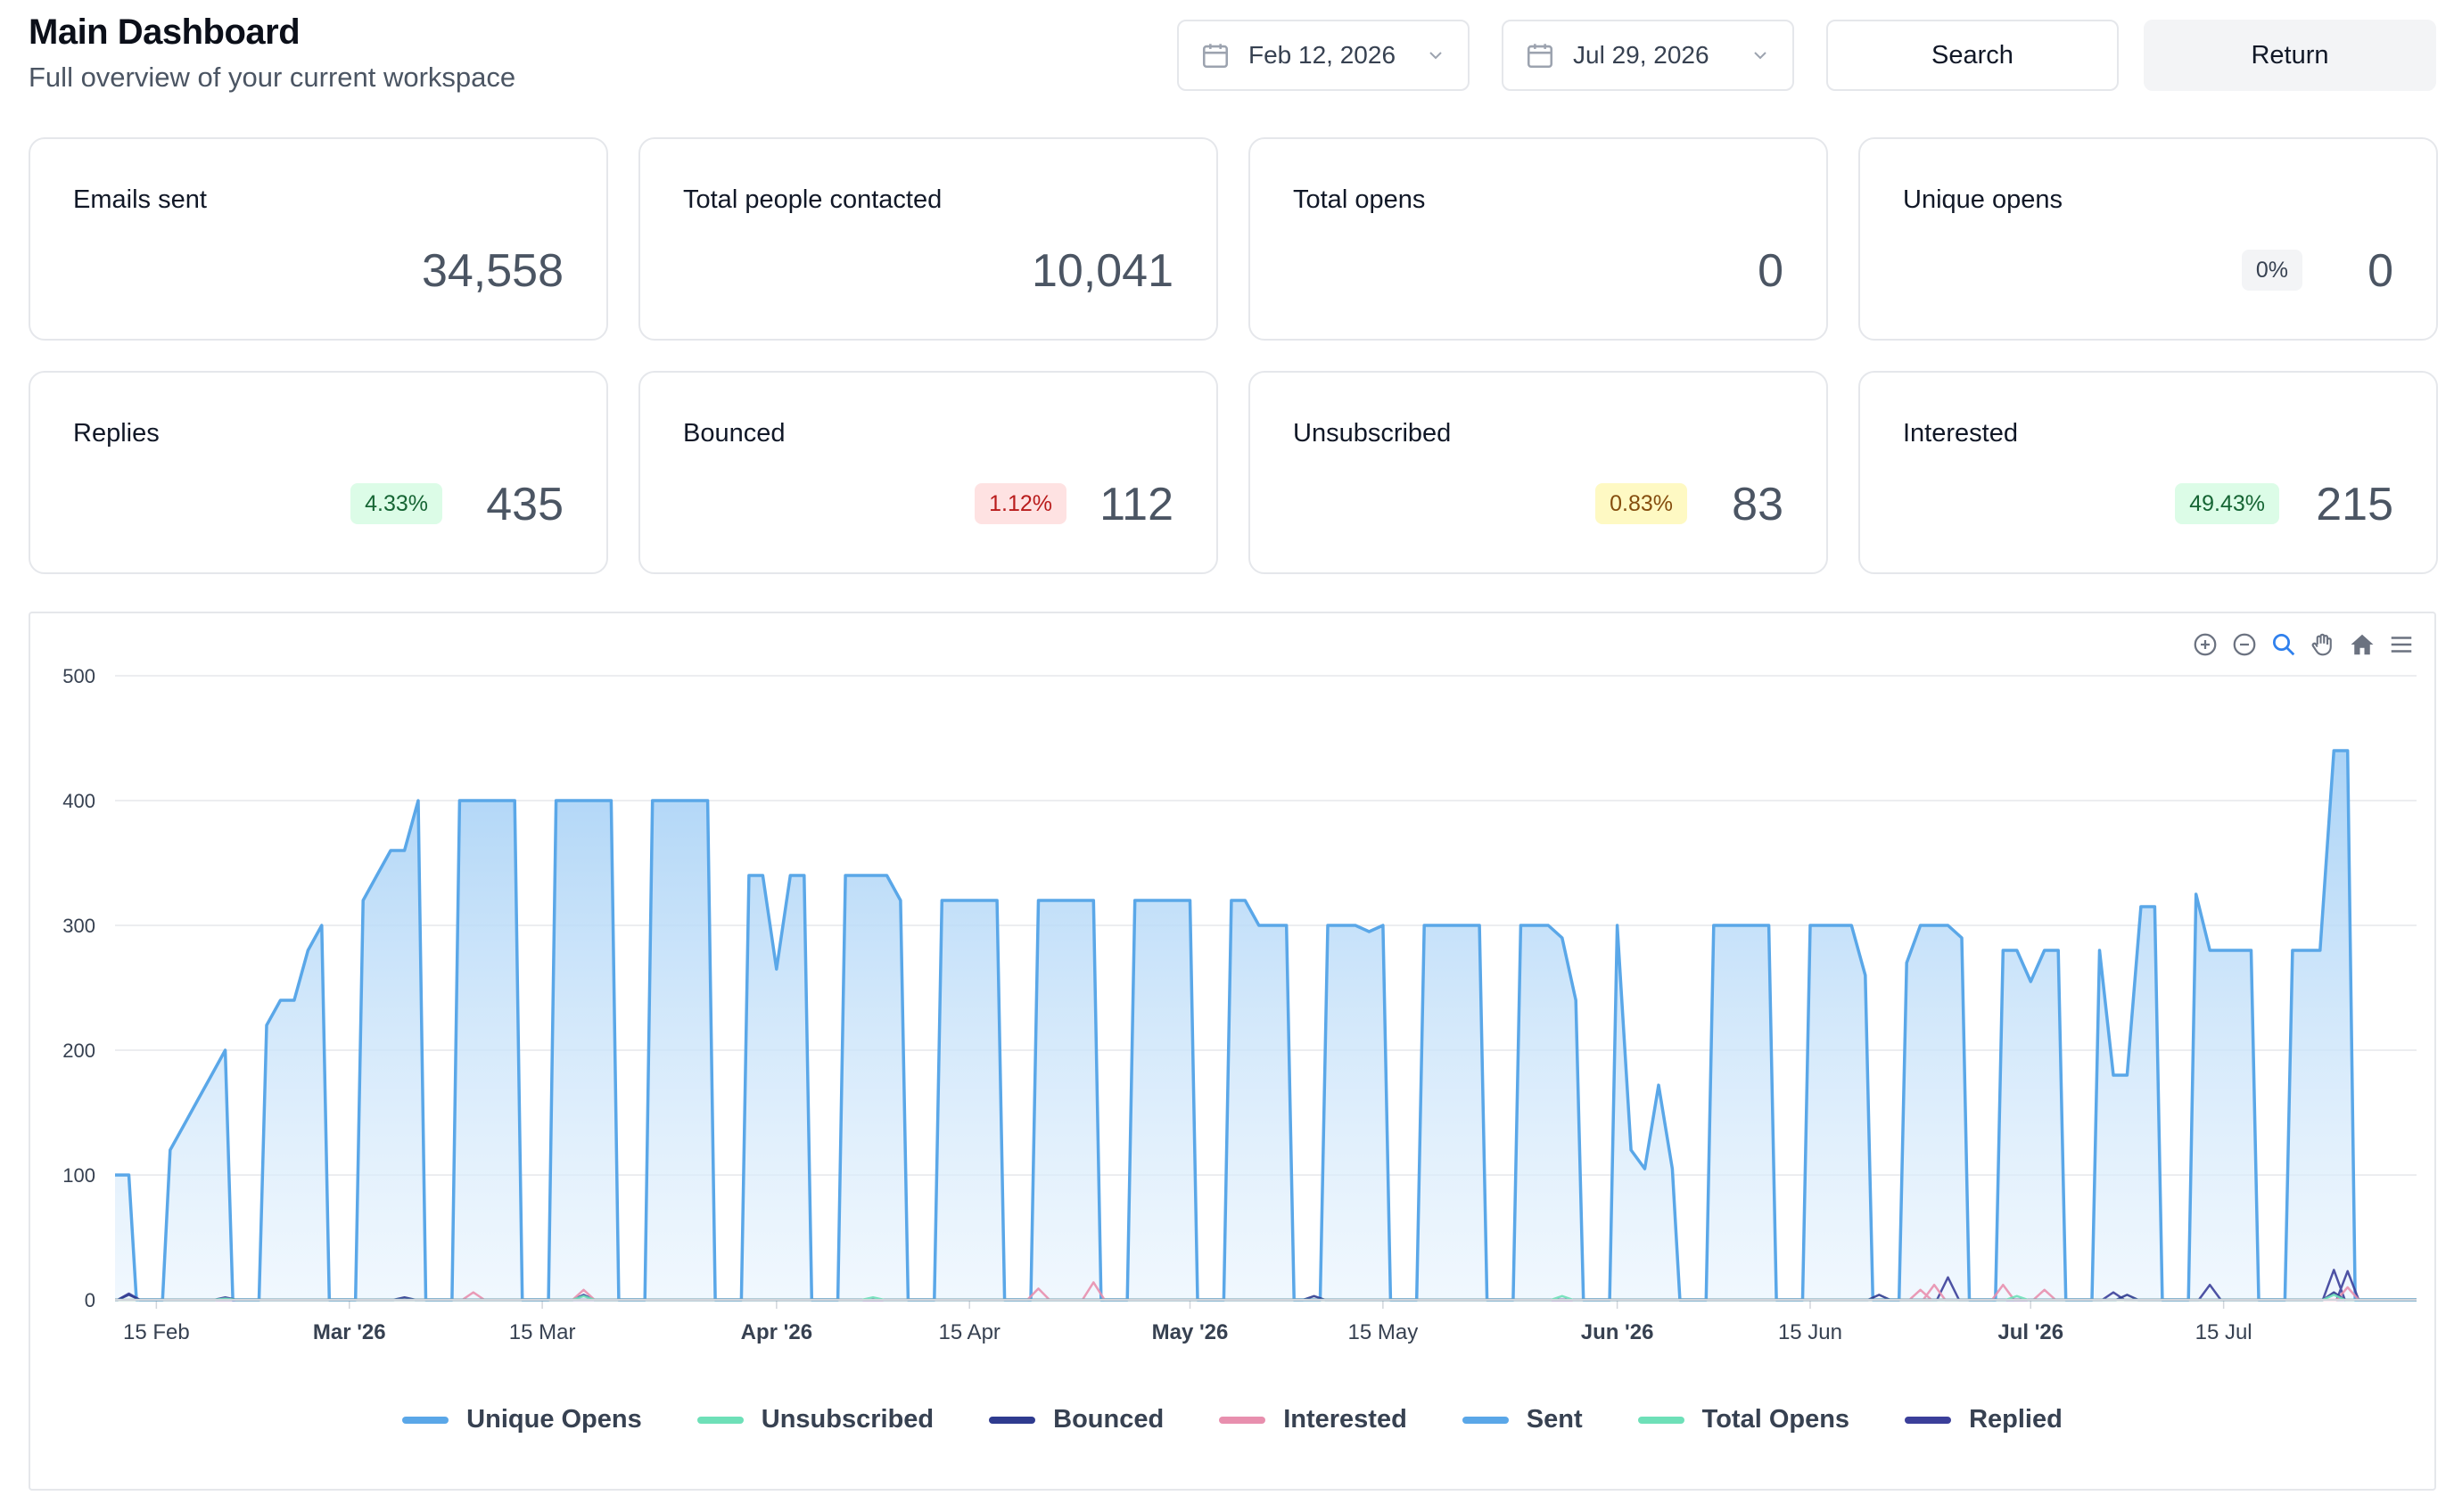 The image size is (2454, 1512). What do you see at coordinates (1373, 433) in the screenshot?
I see `stat-label: Unsubscribed` at bounding box center [1373, 433].